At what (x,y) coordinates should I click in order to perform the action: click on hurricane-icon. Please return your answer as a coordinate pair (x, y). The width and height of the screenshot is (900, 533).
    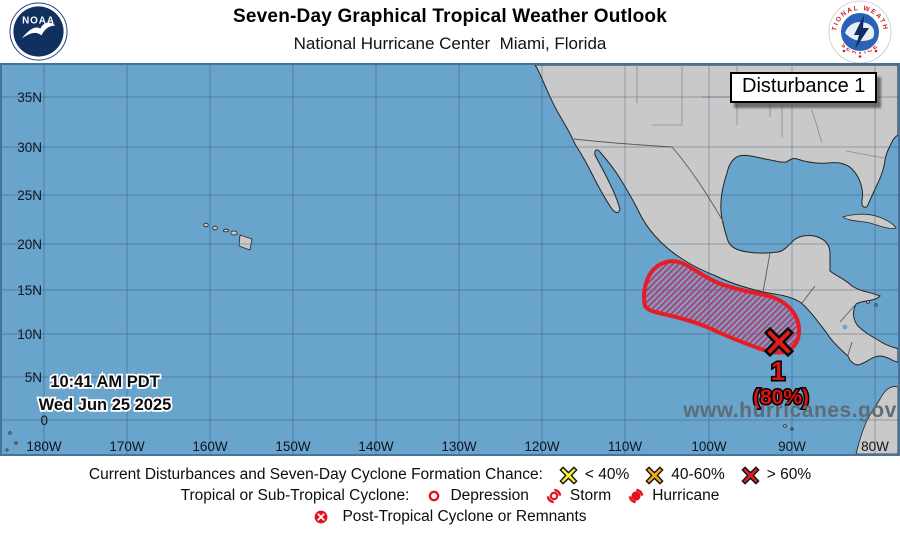
    Looking at the image, I should click on (636, 496).